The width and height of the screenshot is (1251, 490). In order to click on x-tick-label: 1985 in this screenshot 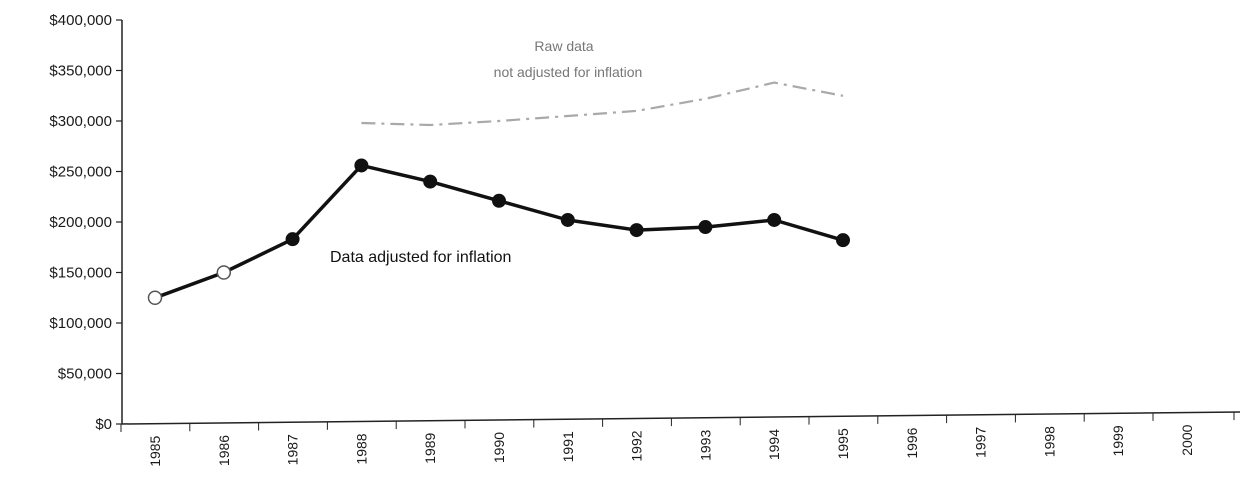, I will do `click(155, 450)`.